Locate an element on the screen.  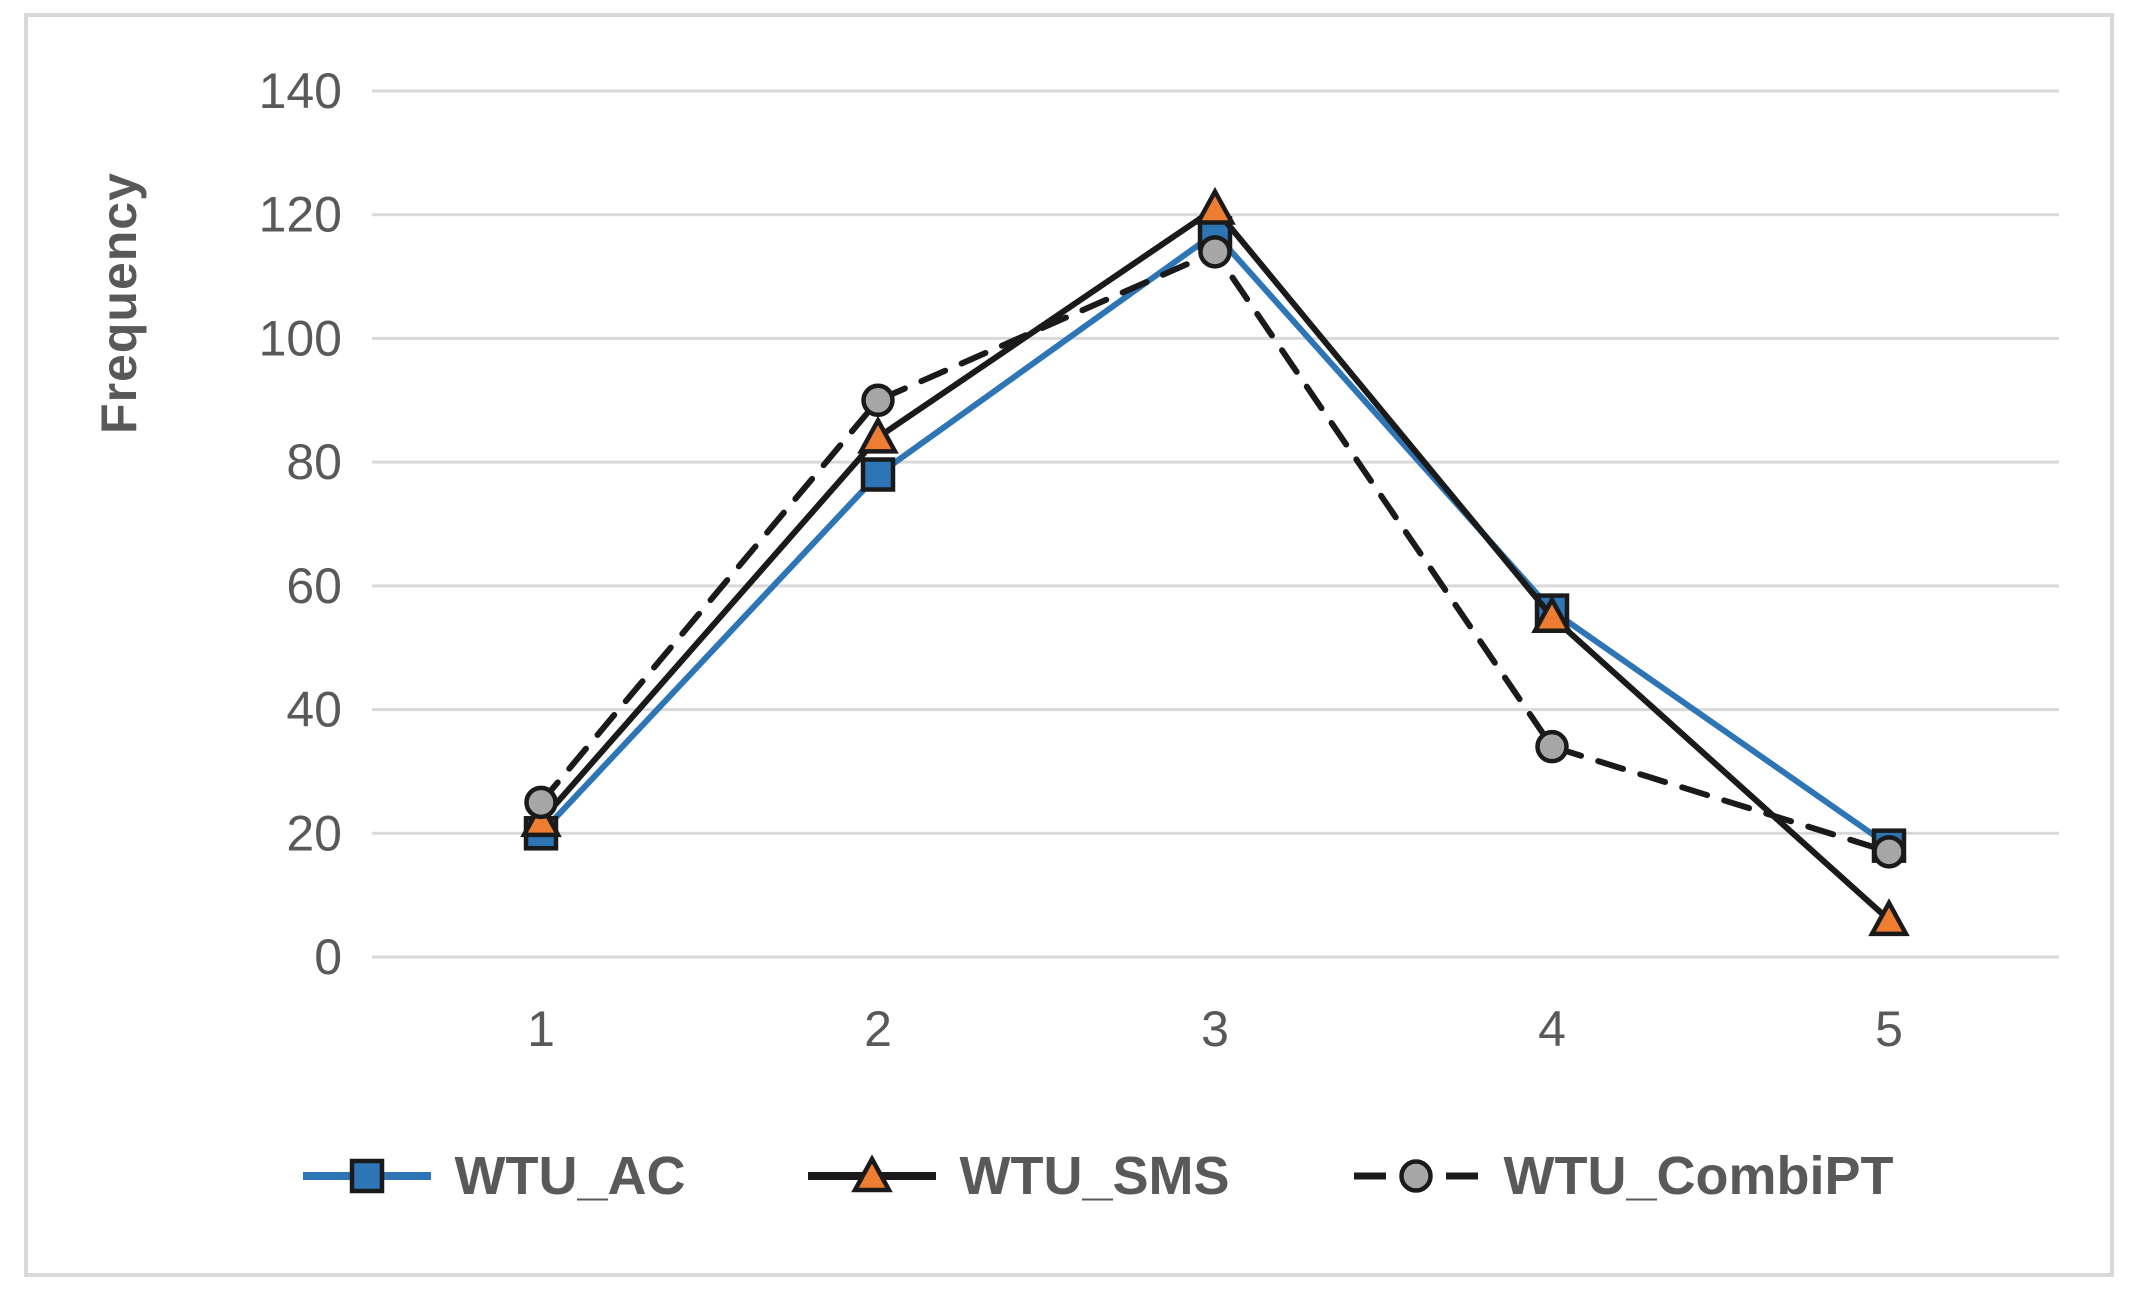
legend-item: WTU_SMS is located at coordinates (1018, 1176).